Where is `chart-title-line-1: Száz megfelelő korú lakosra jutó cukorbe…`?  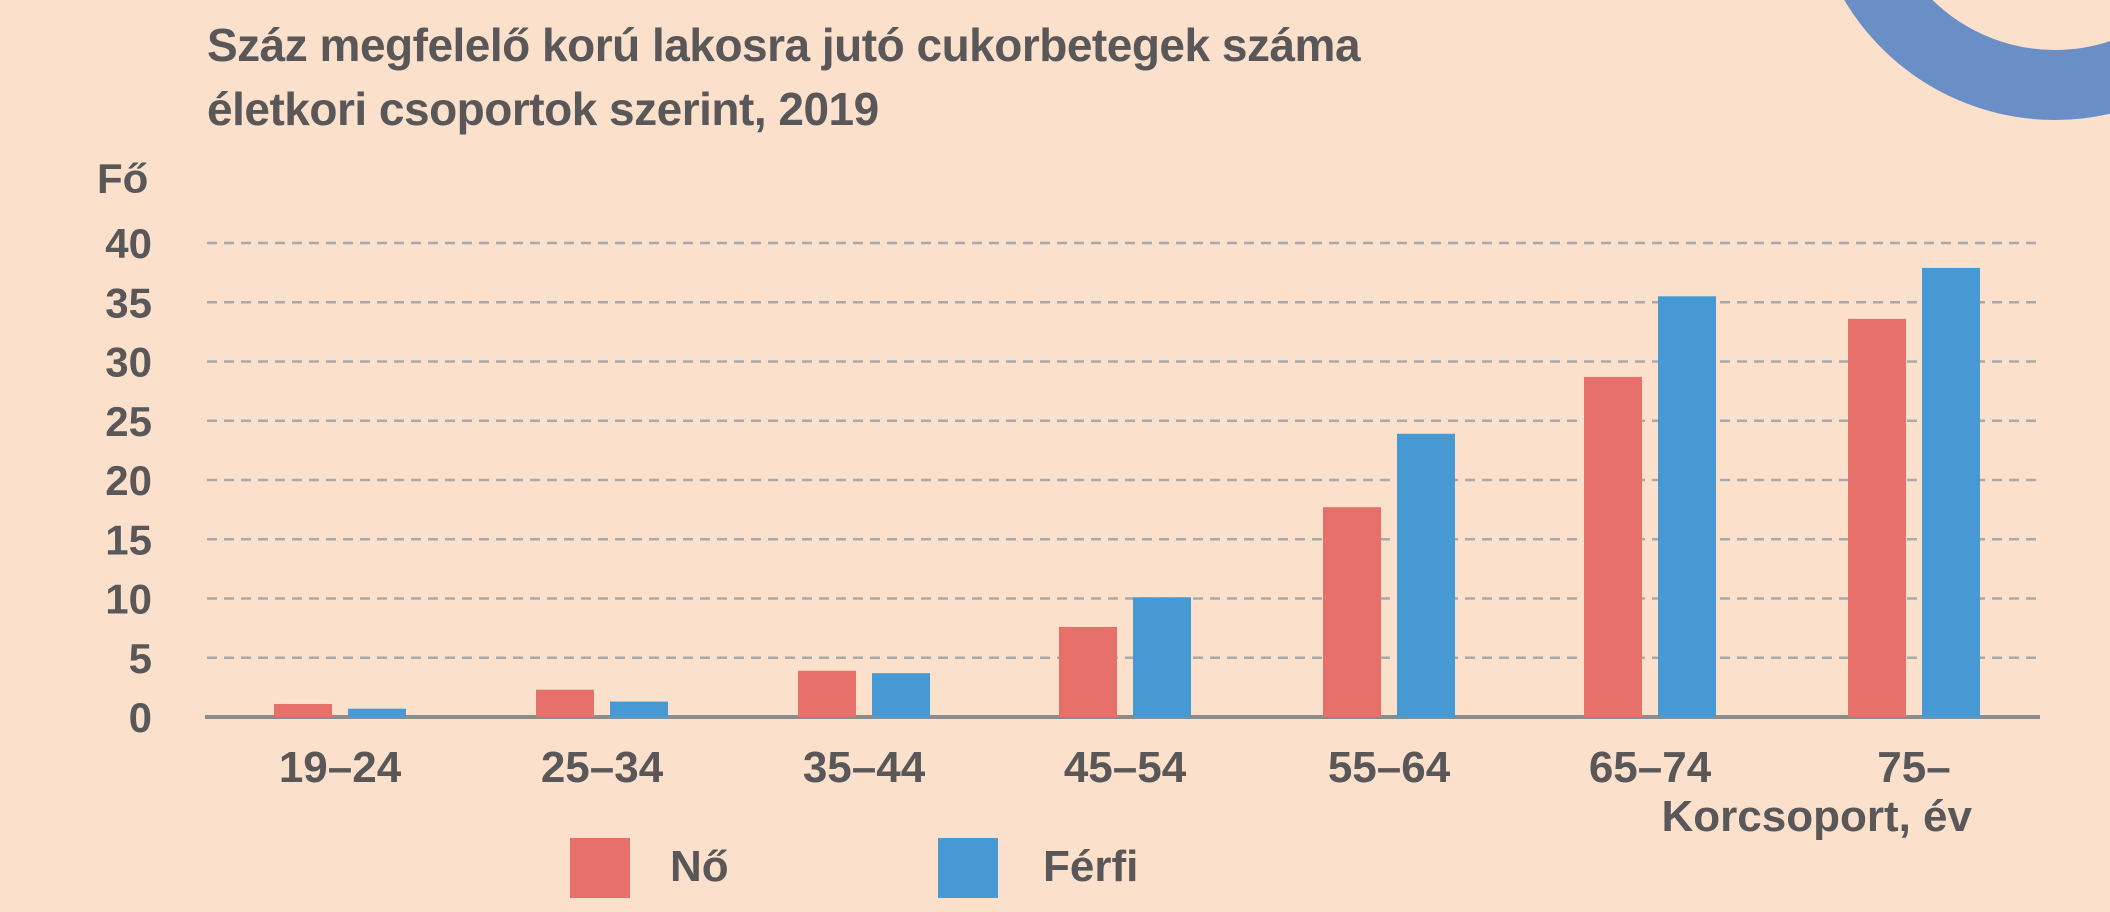
chart-title-line-1: Száz megfelelő korú lakosra jutó cukorbe… is located at coordinates (784, 45).